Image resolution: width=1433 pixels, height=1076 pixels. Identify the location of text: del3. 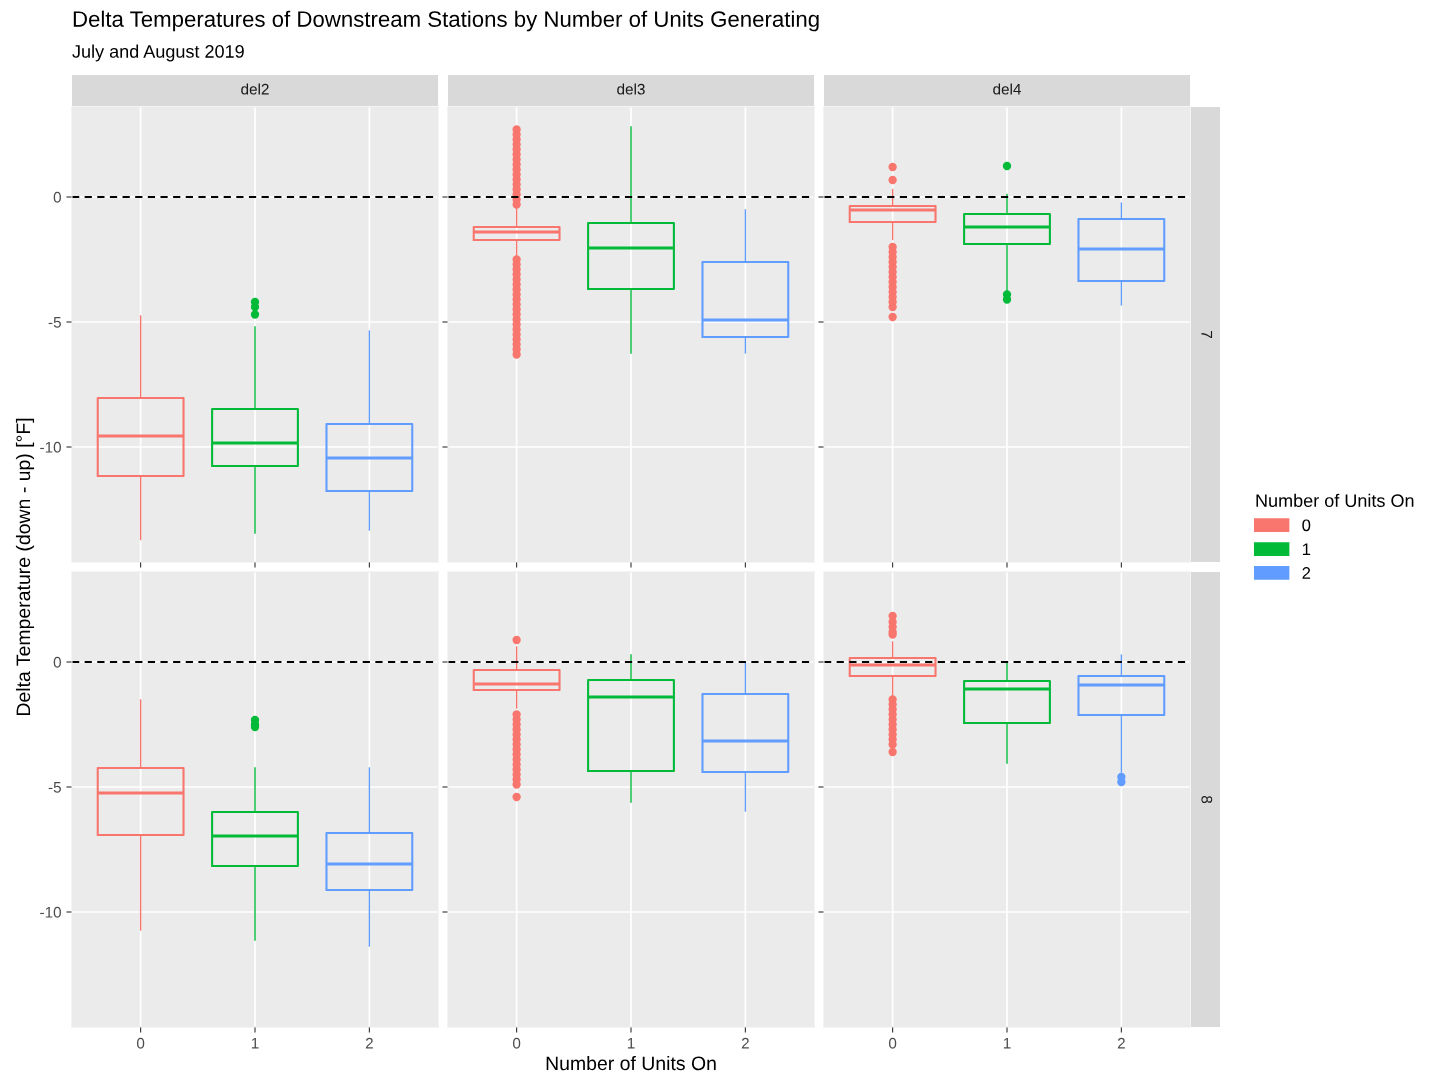
(631, 89).